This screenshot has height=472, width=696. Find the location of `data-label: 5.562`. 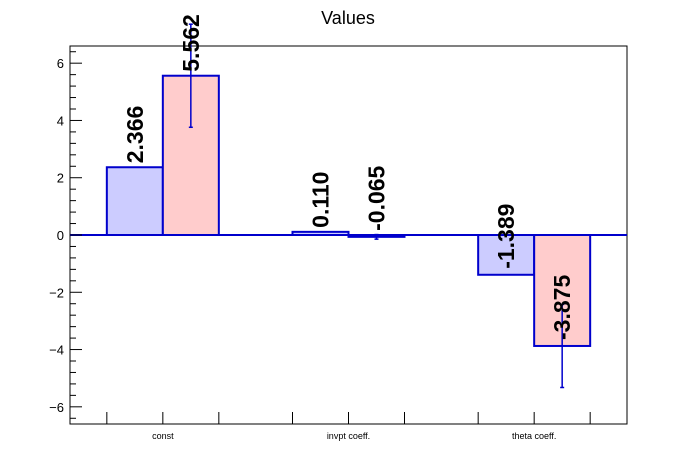

data-label: 5.562 is located at coordinates (191, 43).